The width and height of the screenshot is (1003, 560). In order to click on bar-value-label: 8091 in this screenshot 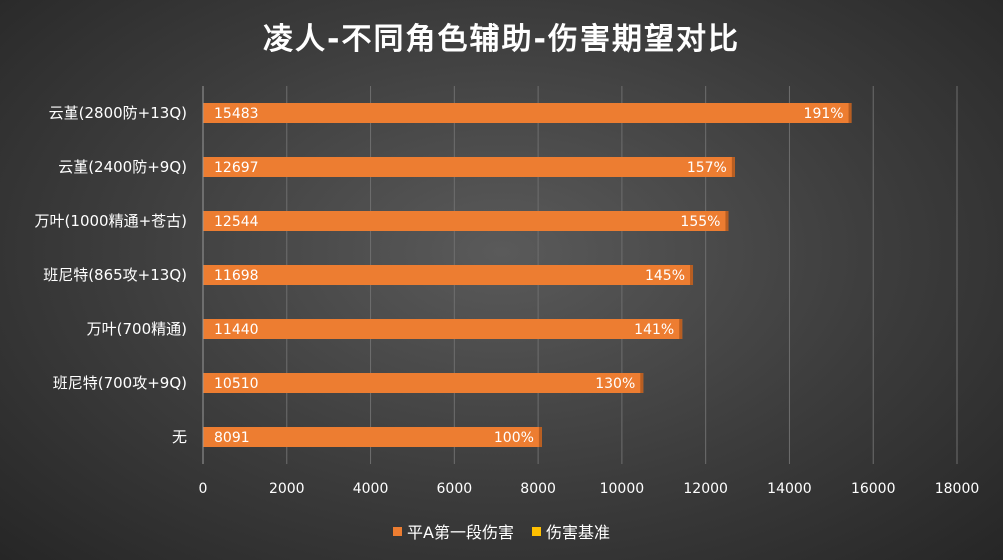, I will do `click(232, 438)`.